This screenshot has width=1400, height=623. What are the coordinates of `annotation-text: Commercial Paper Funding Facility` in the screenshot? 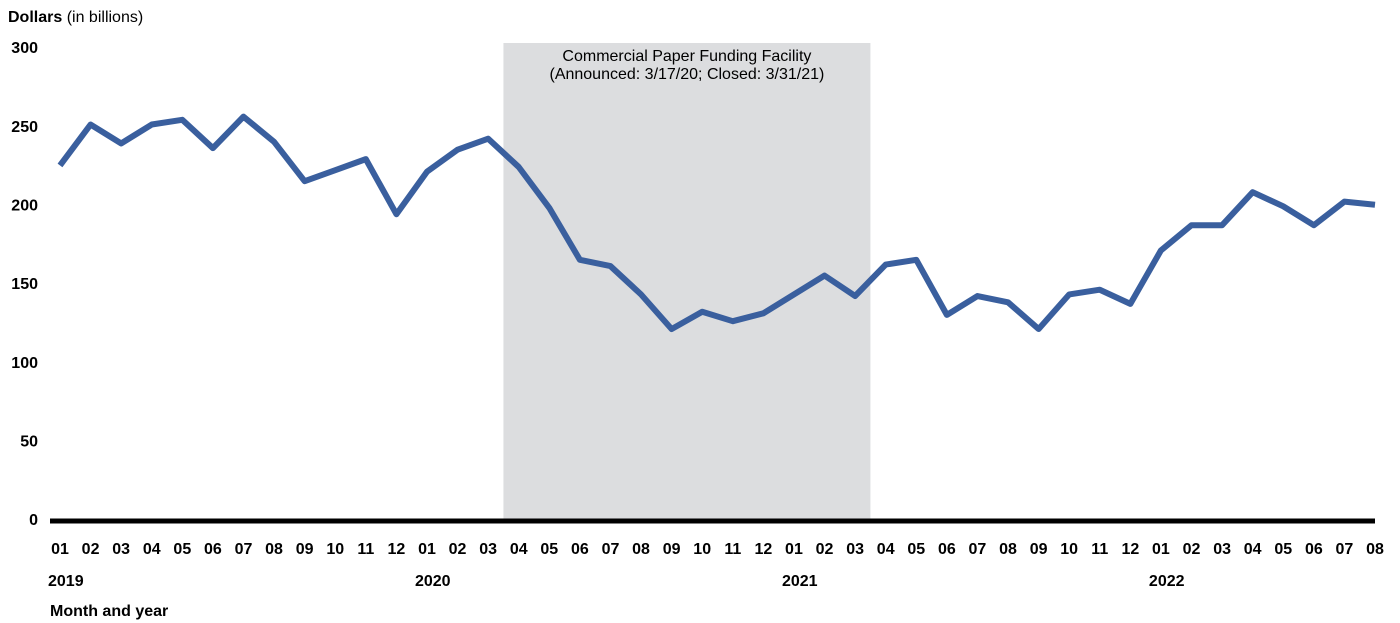 It's located at (686, 56).